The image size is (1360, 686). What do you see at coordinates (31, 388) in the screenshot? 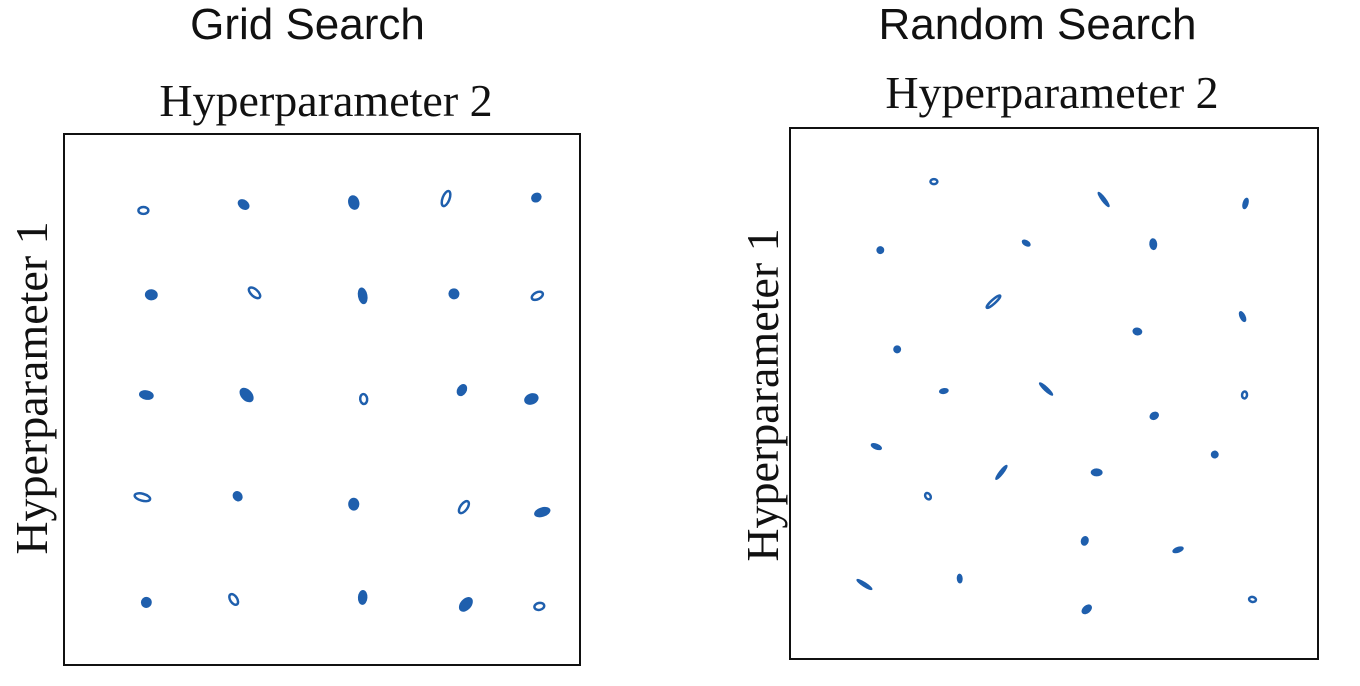
I see `grid-search-y-axis-label: Hyperparameter 1` at bounding box center [31, 388].